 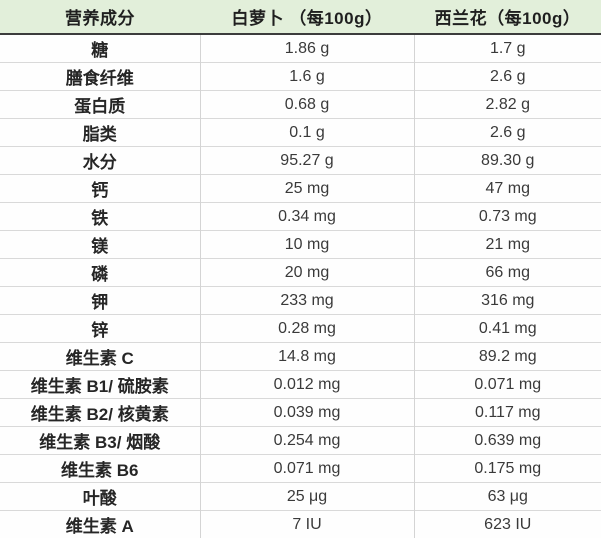 What do you see at coordinates (507, 104) in the screenshot?
I see `broccoli-value: 2.82 g` at bounding box center [507, 104].